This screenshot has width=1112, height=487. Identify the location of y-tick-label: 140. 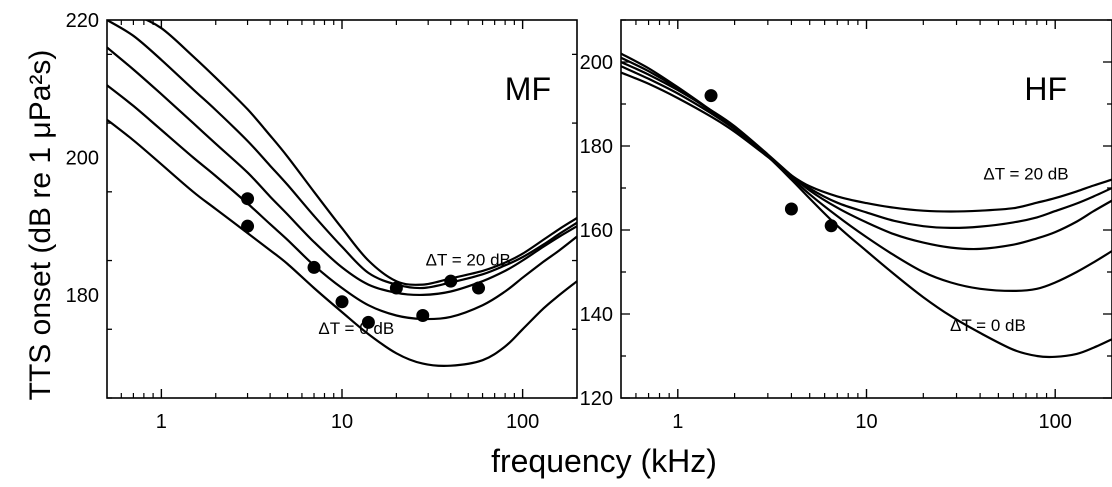
(596, 315).